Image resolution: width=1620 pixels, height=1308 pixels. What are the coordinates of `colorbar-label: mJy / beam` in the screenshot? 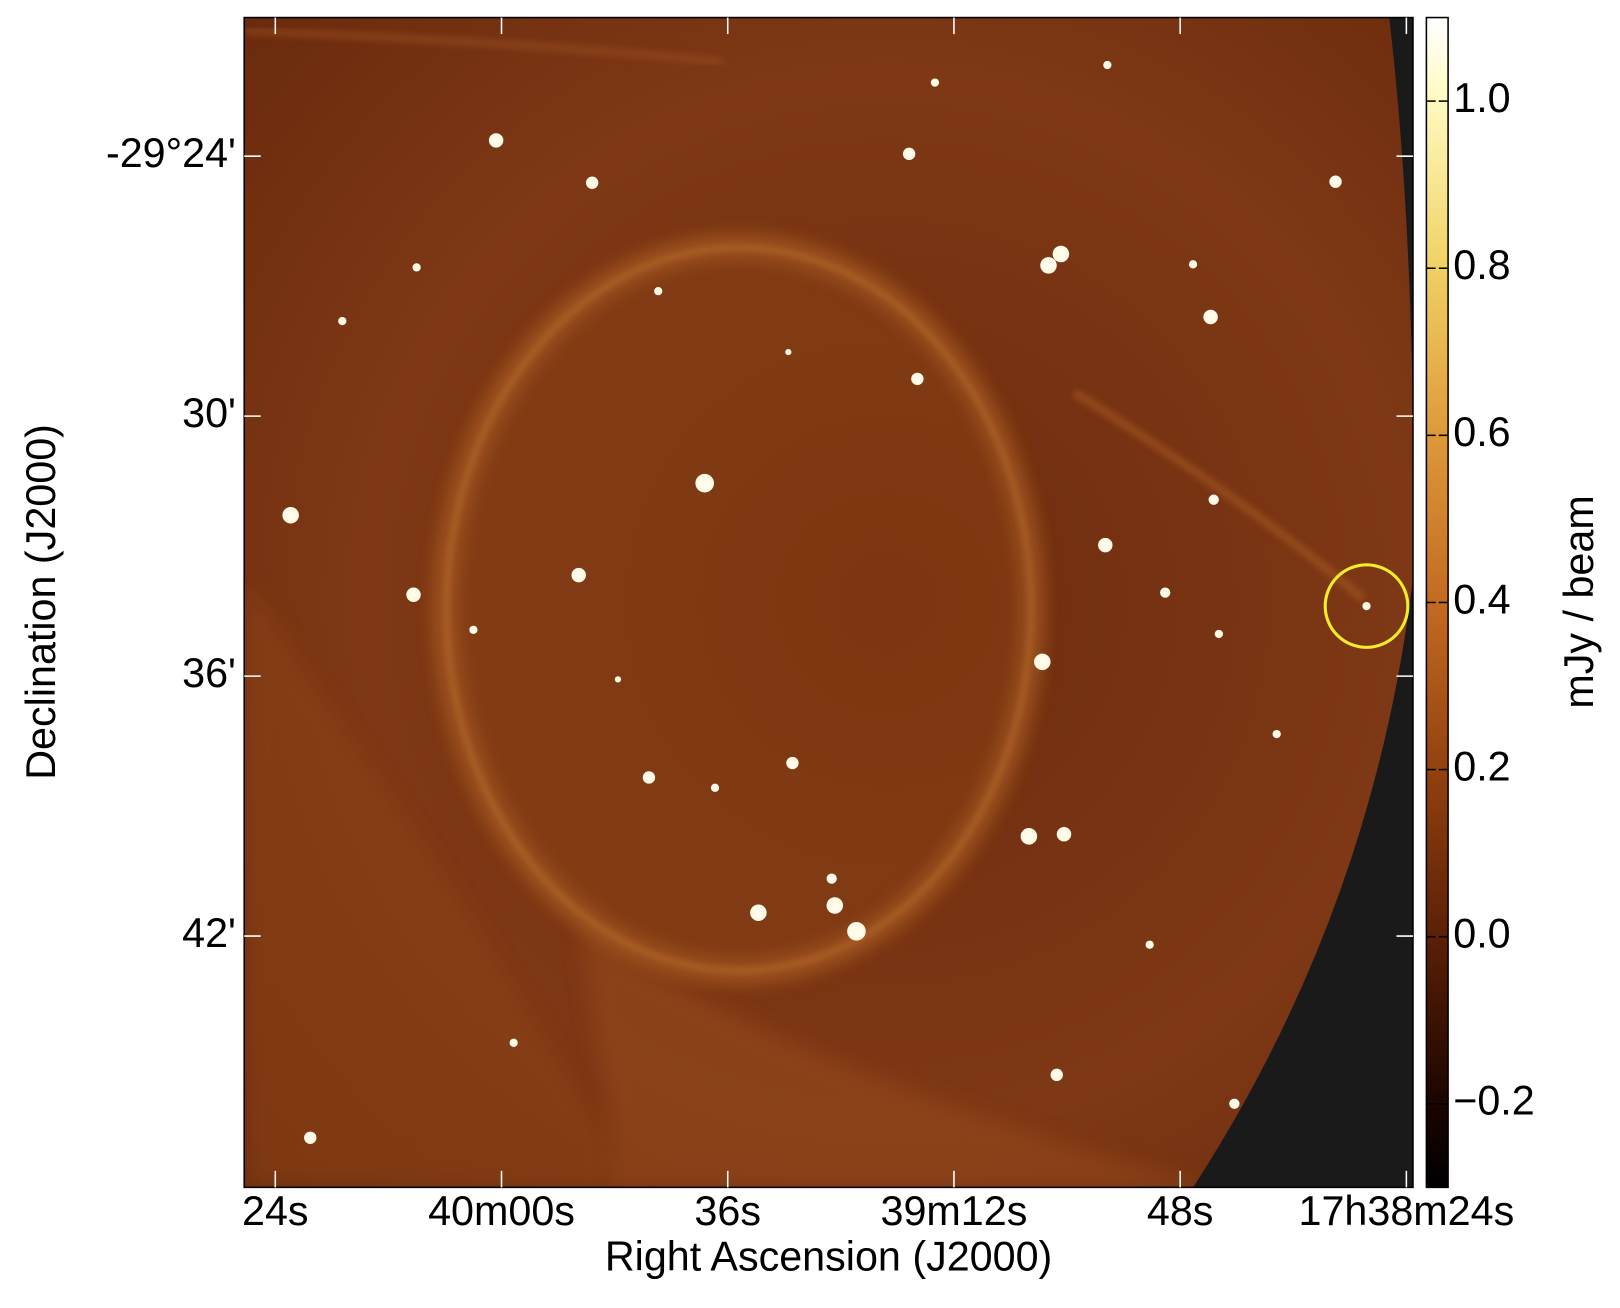 It's located at (1579, 601).